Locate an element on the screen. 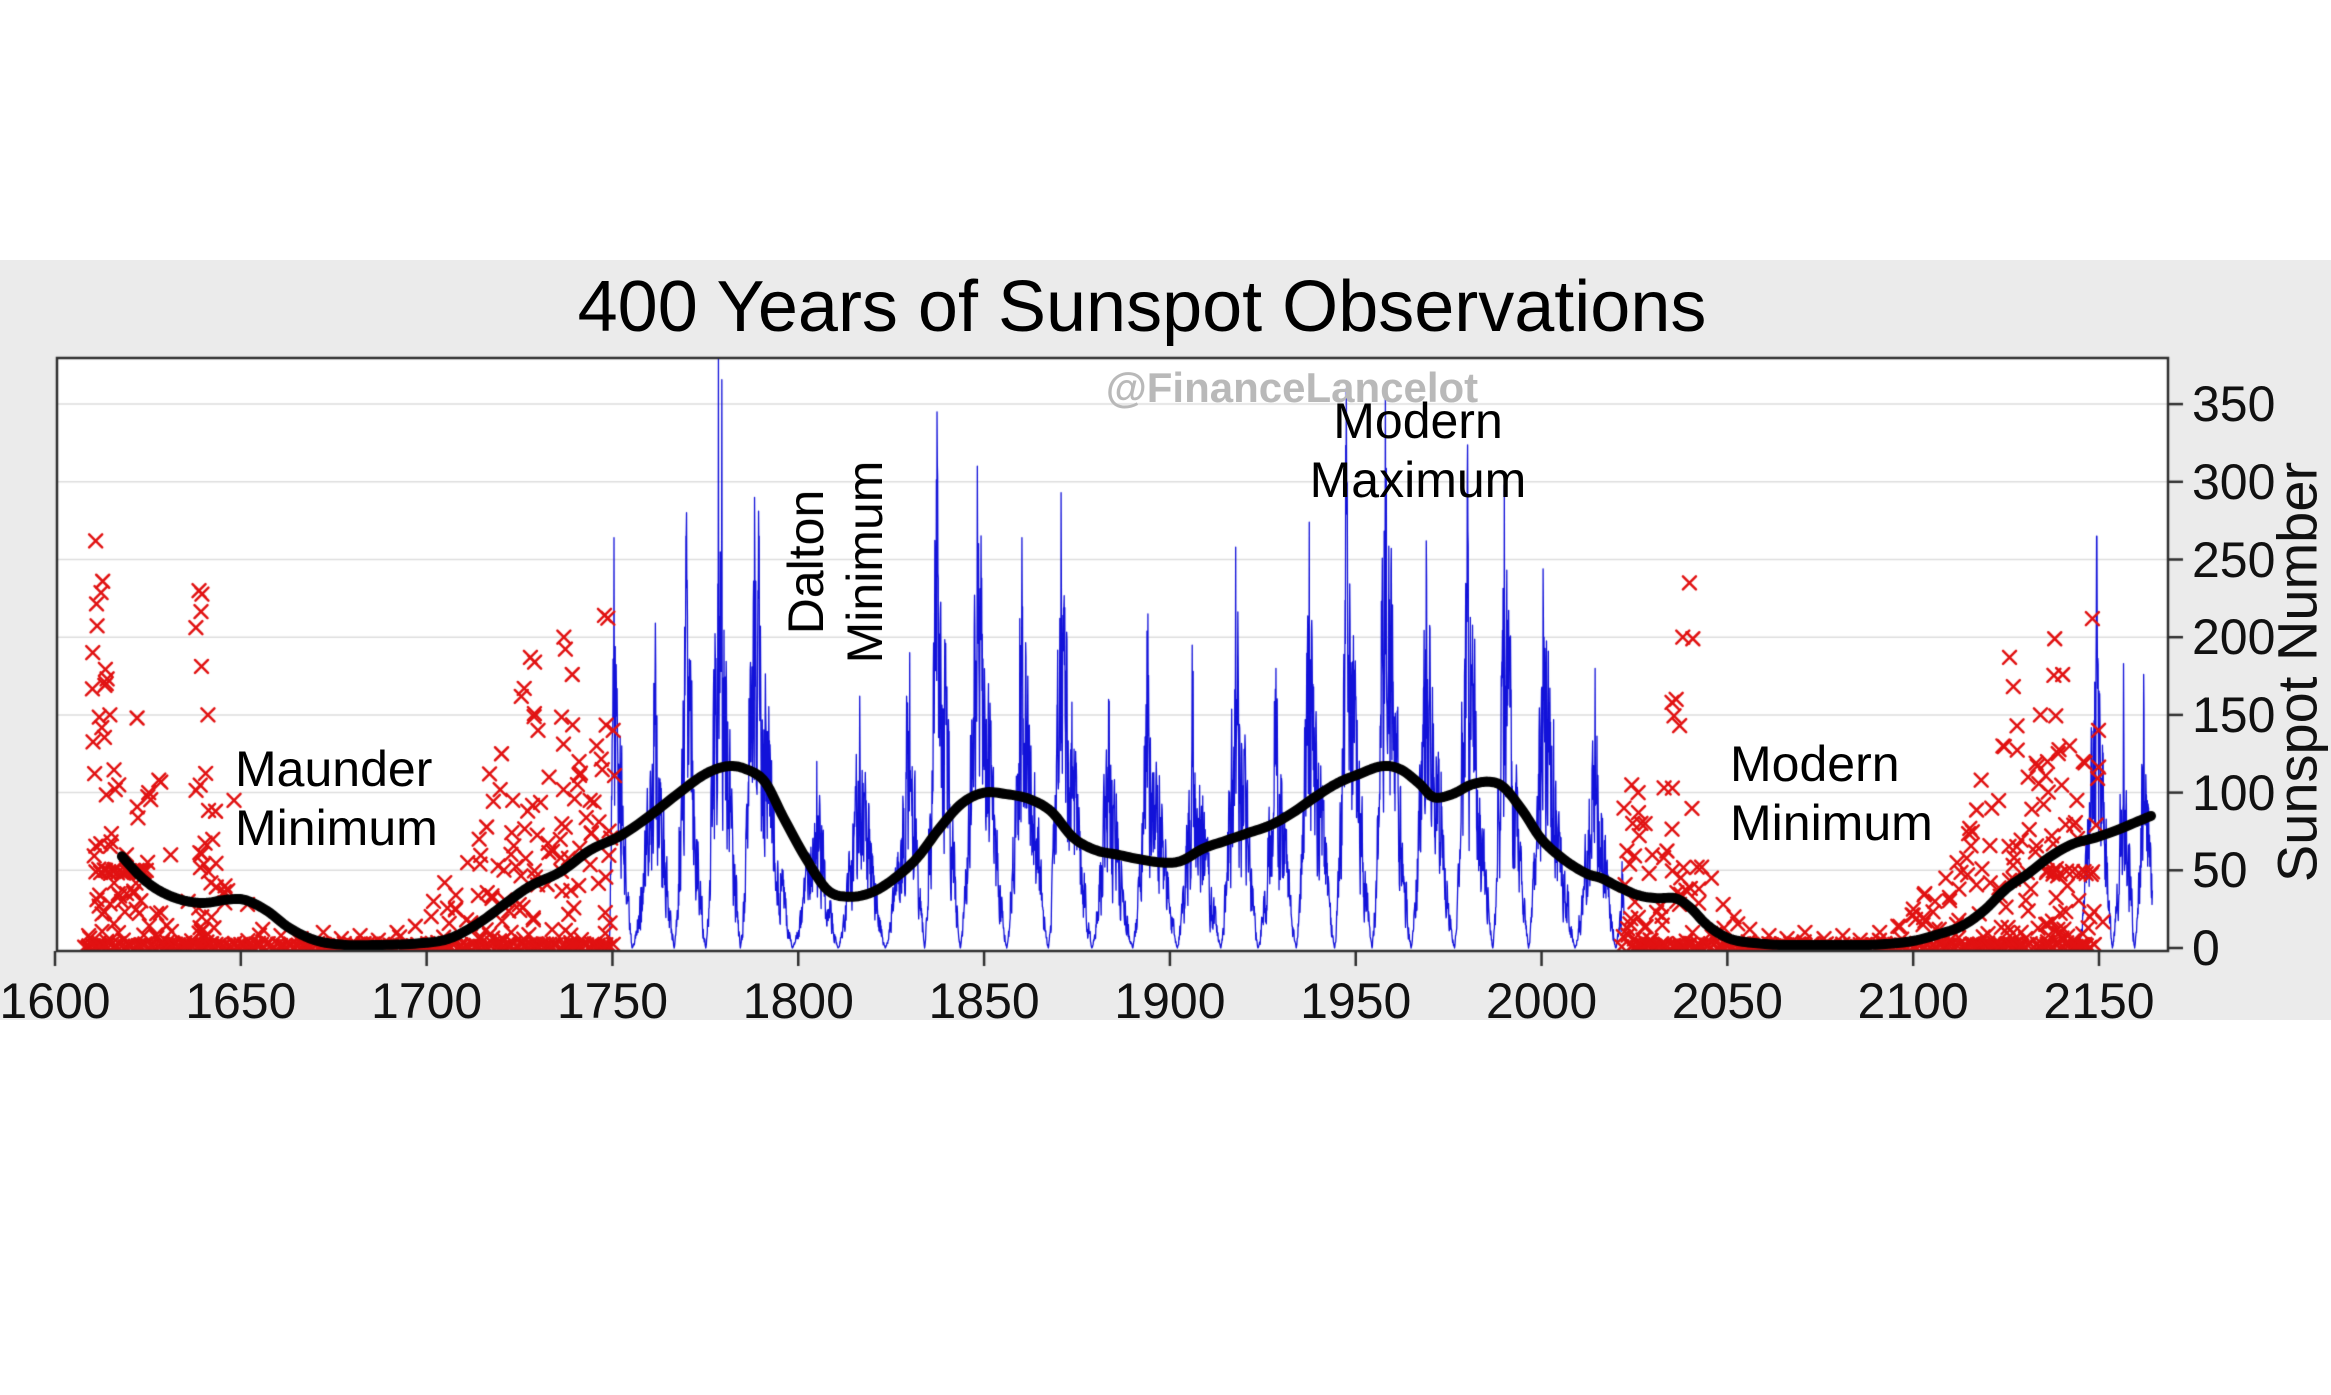 This screenshot has width=2331, height=1395. y-tick-label: 100 is located at coordinates (2234, 792).